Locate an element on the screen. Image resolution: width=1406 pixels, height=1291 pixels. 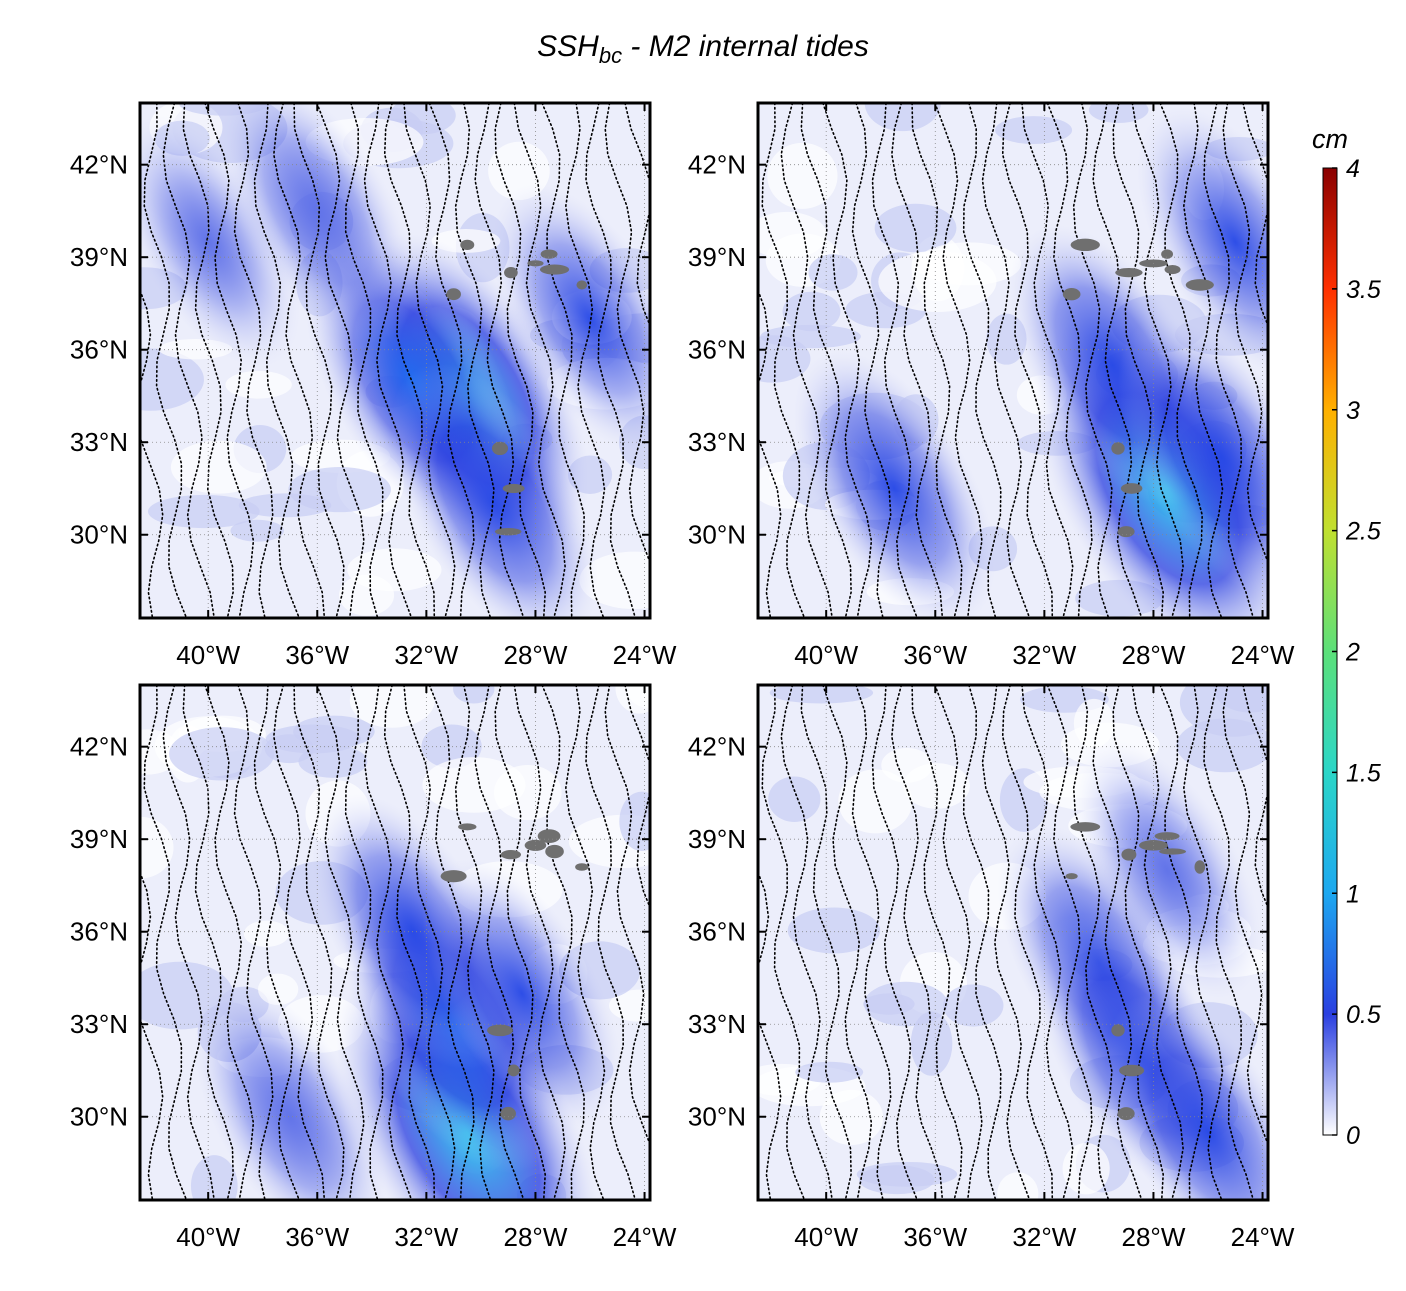
x-tick-label: 28°W is located at coordinates (536, 655).